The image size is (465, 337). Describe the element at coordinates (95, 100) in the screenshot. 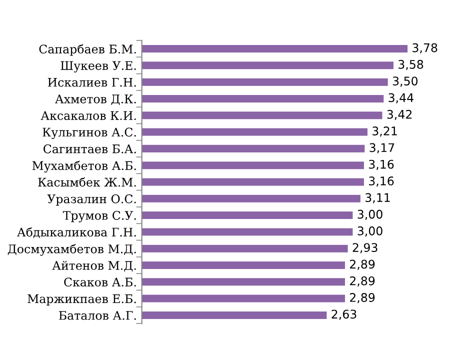

I see `y-tick-label: Ахметов Д.К.` at that location.